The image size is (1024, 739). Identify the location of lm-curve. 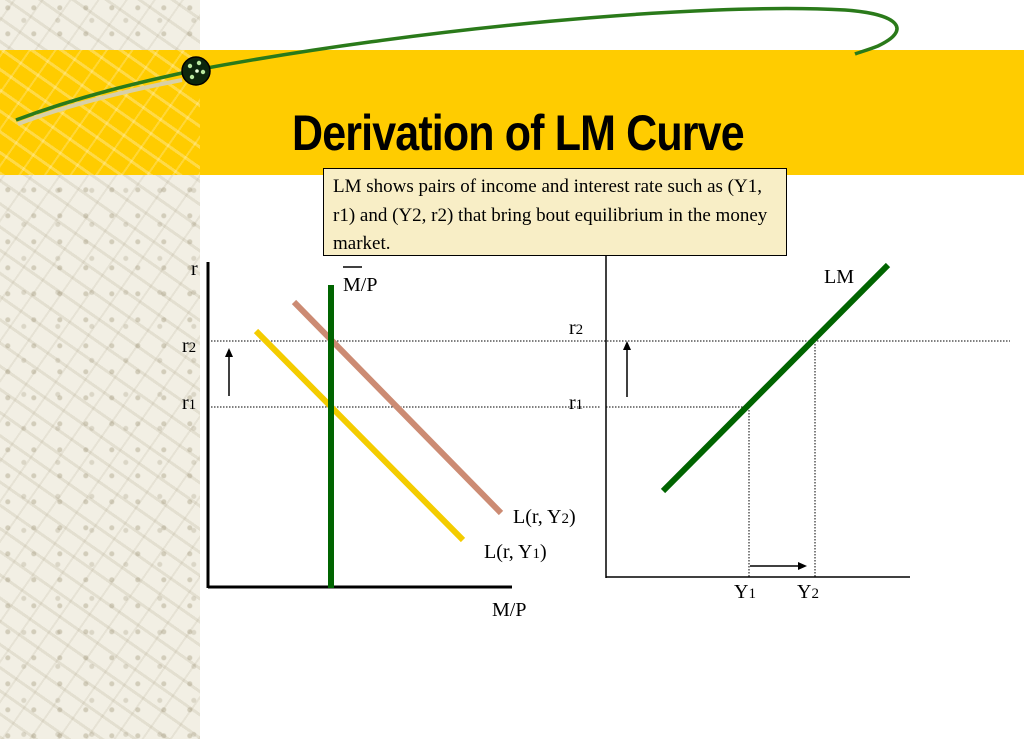
(775, 378).